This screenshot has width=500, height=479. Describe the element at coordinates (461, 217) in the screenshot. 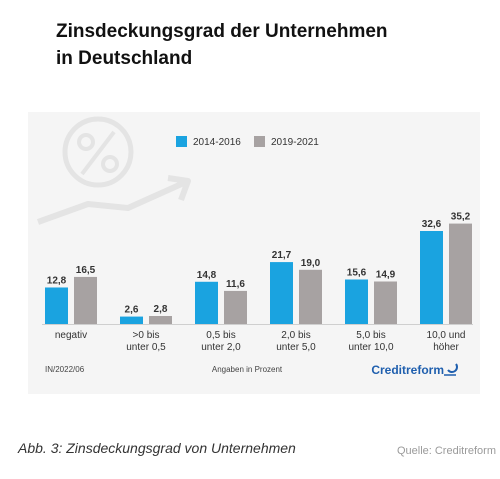

I see `bar-value-label: 35,2` at that location.